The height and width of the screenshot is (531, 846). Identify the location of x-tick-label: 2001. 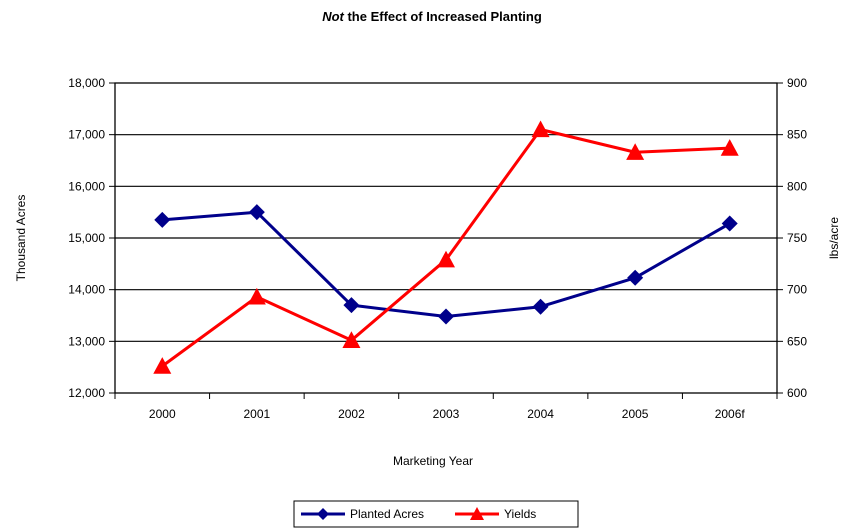
(257, 414).